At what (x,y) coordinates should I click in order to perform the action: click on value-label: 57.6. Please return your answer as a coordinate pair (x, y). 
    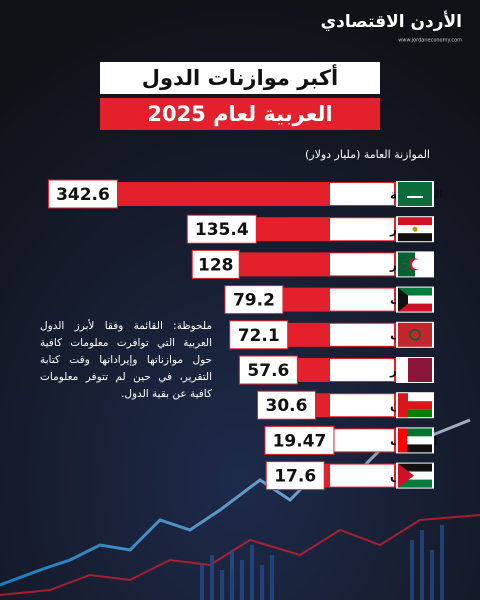
    Looking at the image, I should click on (268, 371).